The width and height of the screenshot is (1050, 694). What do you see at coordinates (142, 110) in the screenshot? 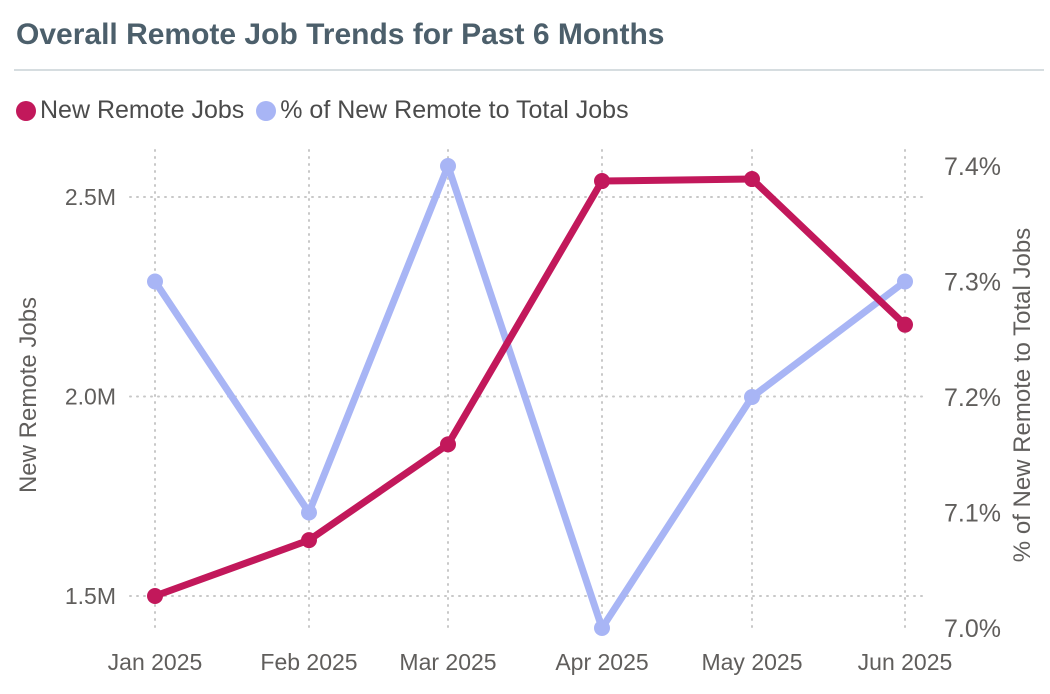
I see `legend-label-new-remote-jobs: New Remote Jobs` at bounding box center [142, 110].